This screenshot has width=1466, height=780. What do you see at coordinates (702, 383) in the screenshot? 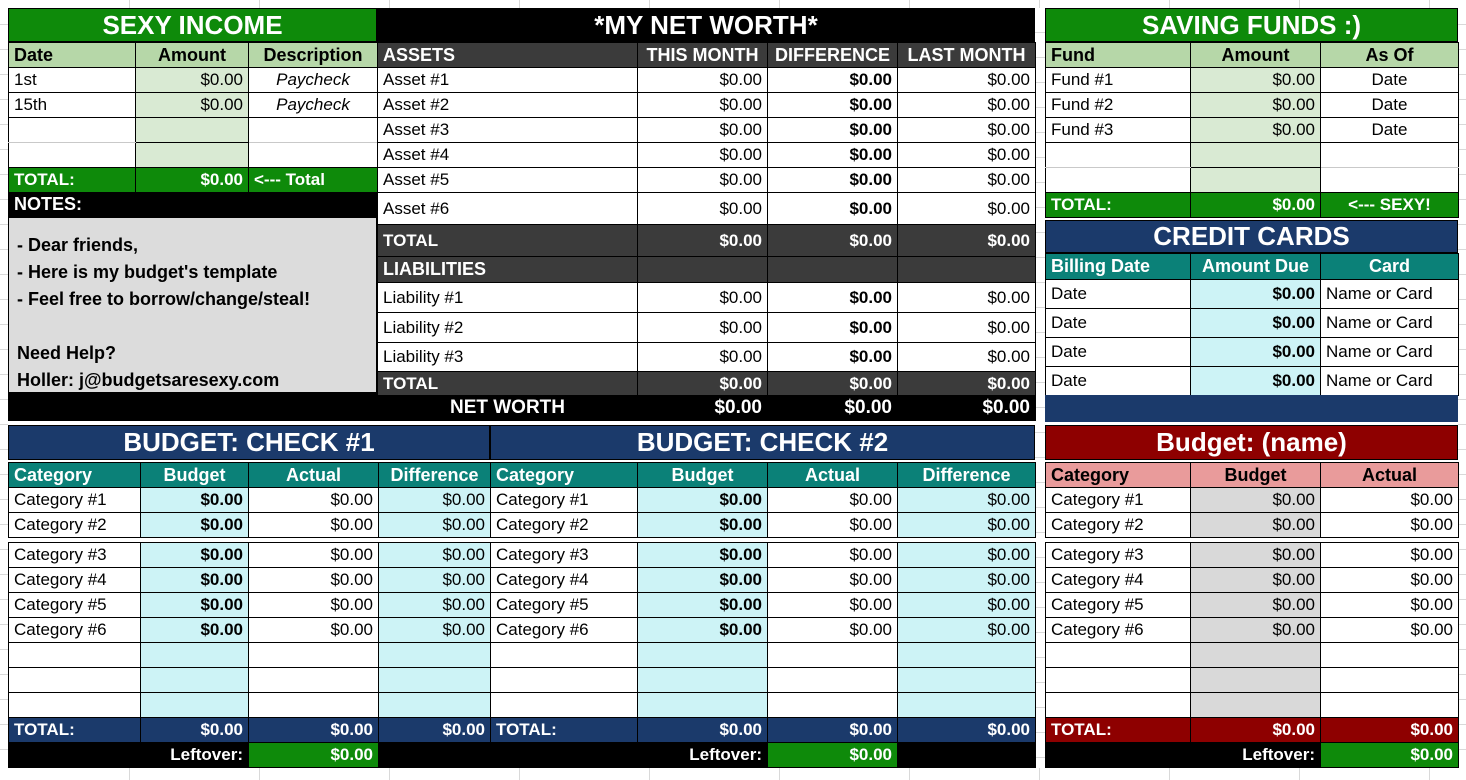
I see `total-this-month: $0.00` at bounding box center [702, 383].